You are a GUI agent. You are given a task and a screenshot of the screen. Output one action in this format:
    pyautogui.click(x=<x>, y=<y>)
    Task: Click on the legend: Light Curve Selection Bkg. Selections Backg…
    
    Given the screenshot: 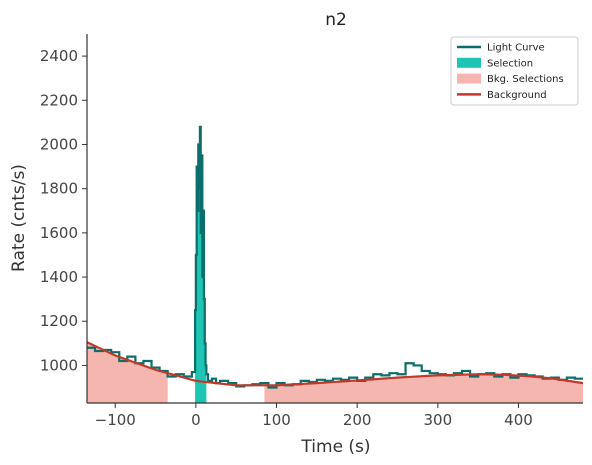 What is the action you would take?
    pyautogui.click(x=514, y=71)
    